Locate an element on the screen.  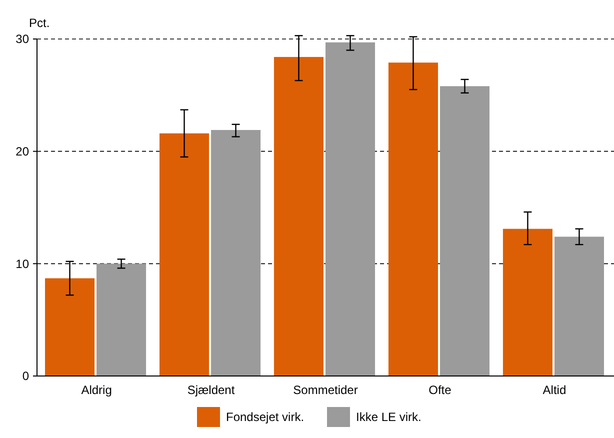
x-tick-label: Altid is located at coordinates (554, 390).